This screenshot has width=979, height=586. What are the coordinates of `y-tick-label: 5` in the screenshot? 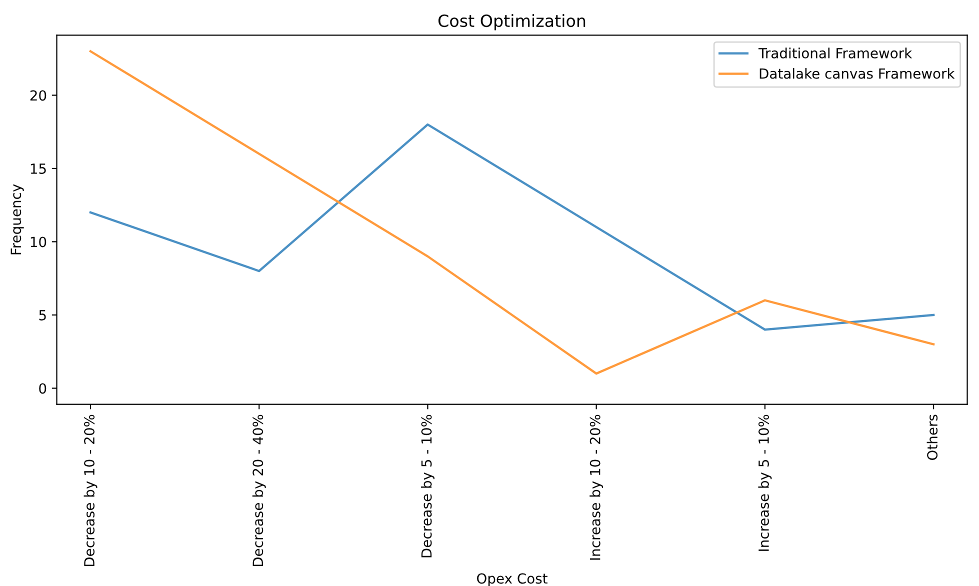 It's located at (42, 315).